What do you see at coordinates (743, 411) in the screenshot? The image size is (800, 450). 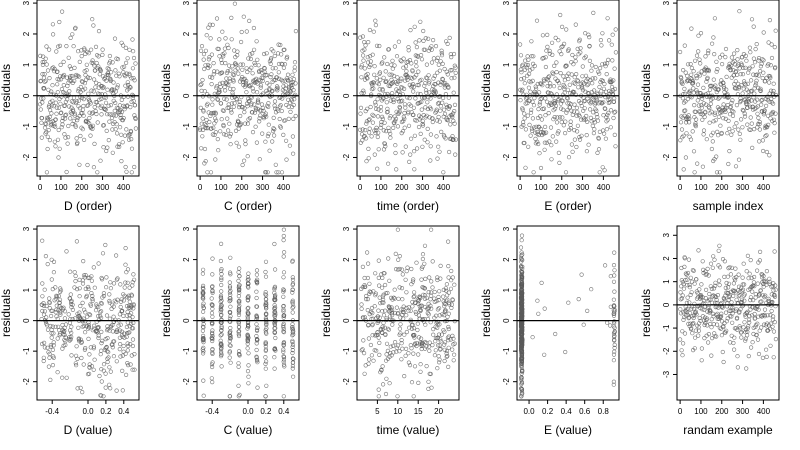 I see `x-tick-label: 300` at bounding box center [743, 411].